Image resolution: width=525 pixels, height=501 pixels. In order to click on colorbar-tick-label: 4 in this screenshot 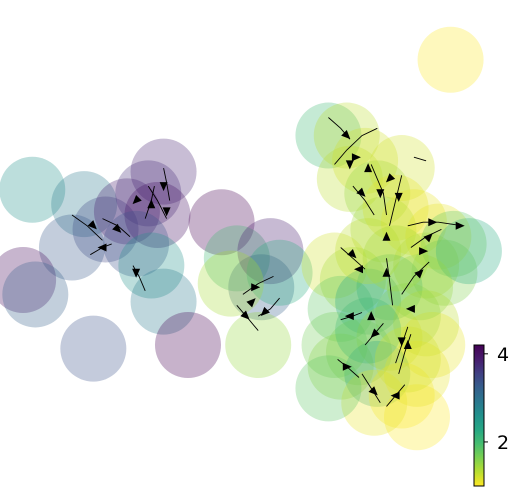, I will do `click(503, 355)`.